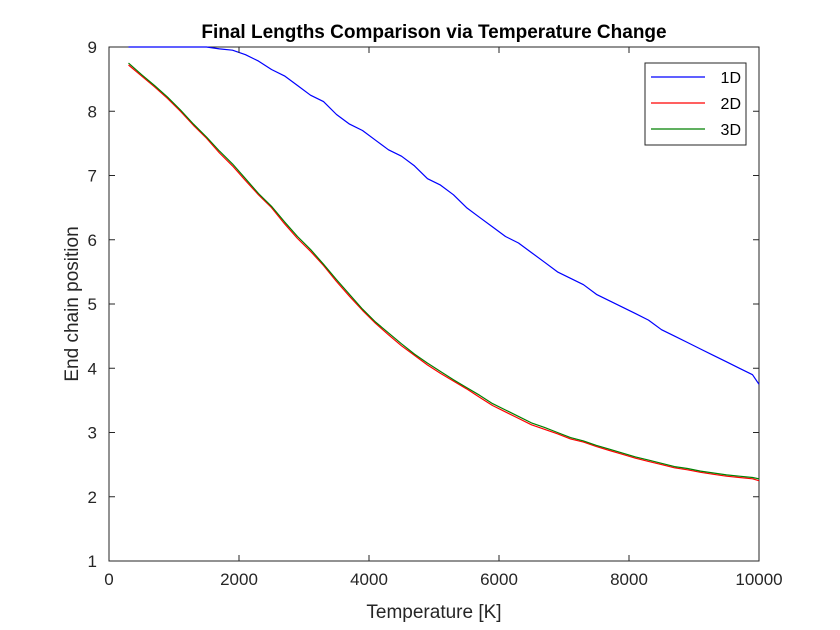 The image size is (840, 630). I want to click on y-tick-label: 9, so click(92, 47).